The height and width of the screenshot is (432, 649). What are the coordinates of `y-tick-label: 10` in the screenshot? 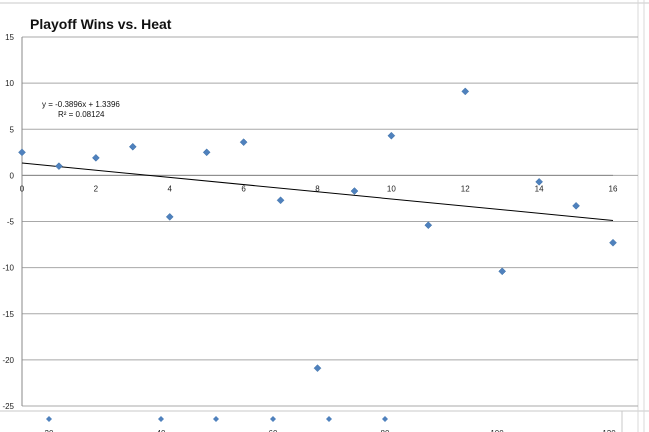 It's located at (9, 83).